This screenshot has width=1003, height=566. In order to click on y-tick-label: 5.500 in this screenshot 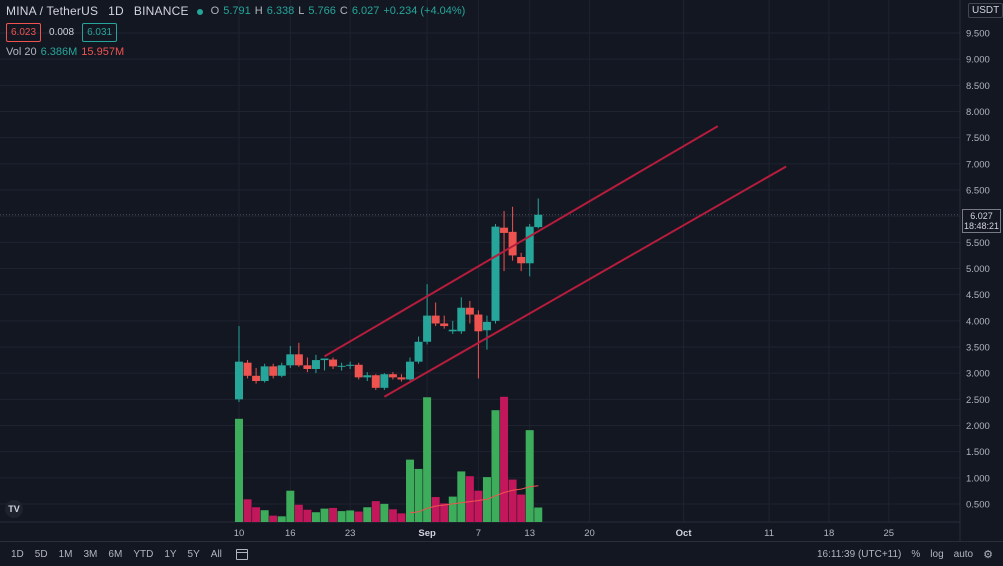, I will do `click(978, 243)`.